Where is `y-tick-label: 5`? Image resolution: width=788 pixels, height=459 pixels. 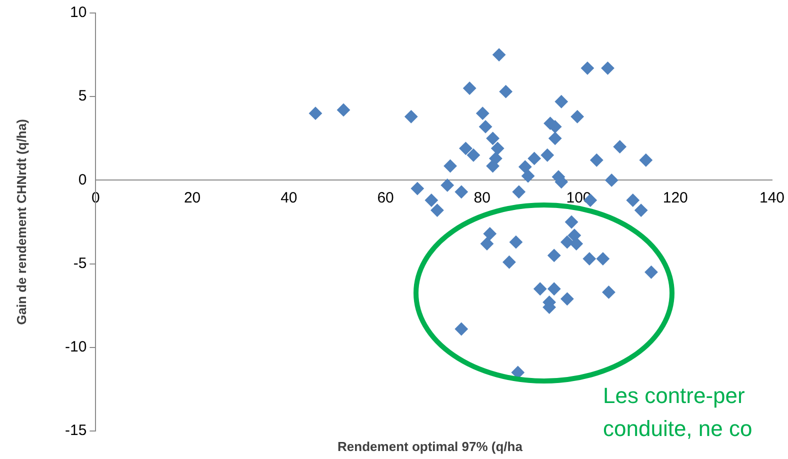
y-tick-label: 5 is located at coordinates (82, 96).